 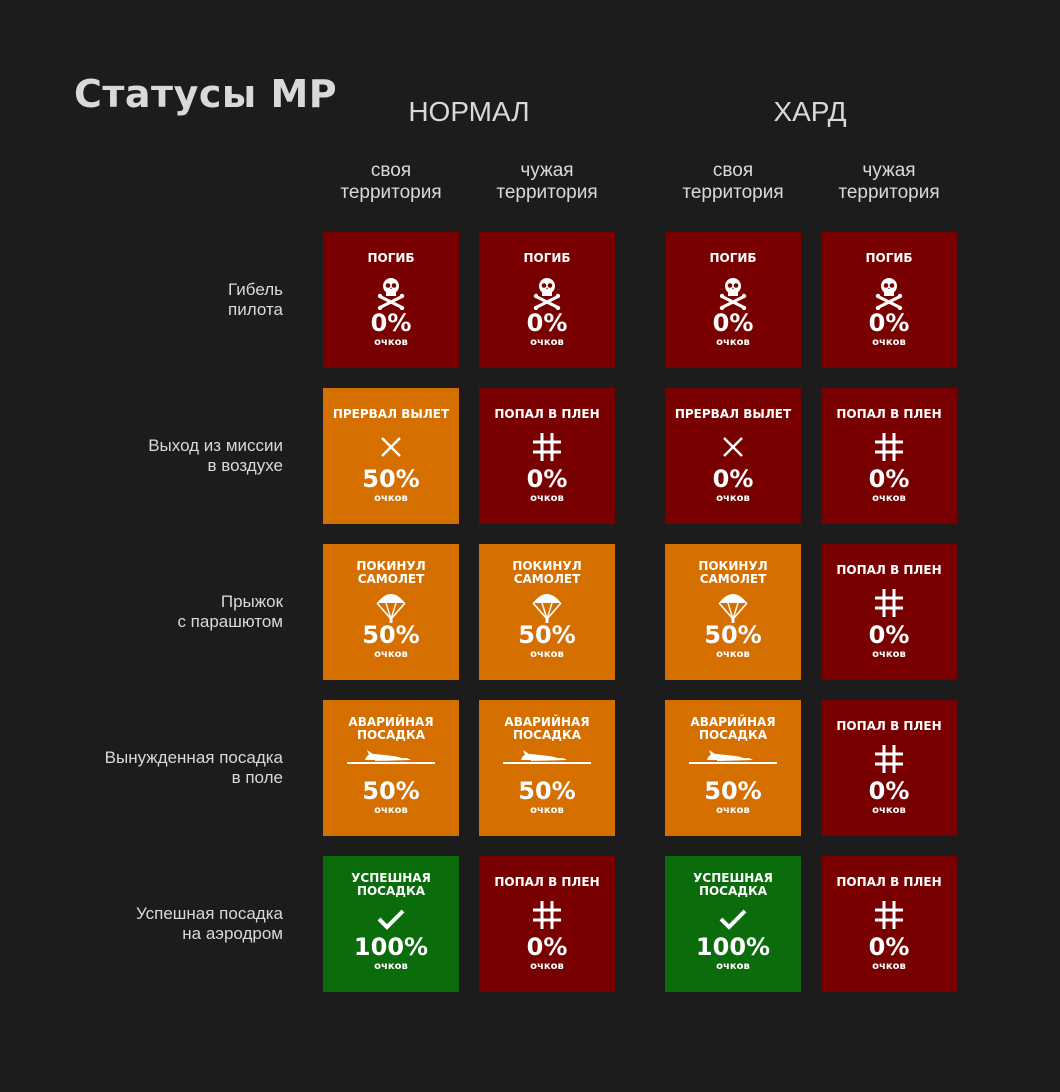 I want to click on status-card: ПРЕРВАЛ ВЫЛЕТ 50% очков, so click(x=391, y=456).